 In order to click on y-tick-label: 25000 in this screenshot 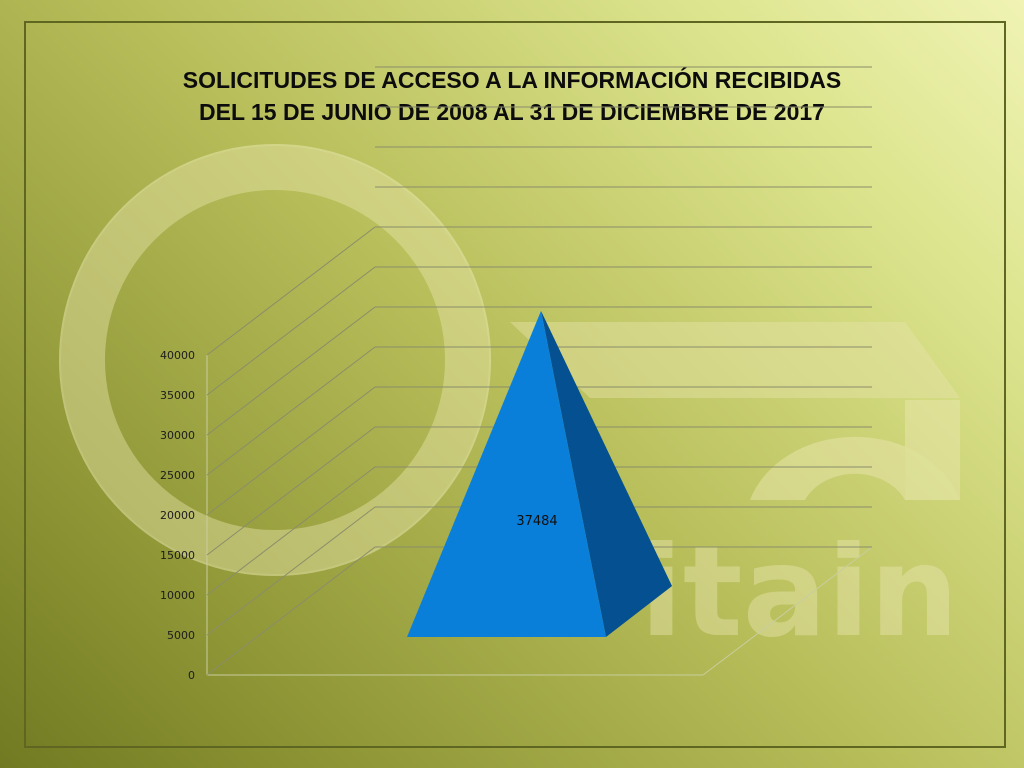, I will do `click(177, 475)`.